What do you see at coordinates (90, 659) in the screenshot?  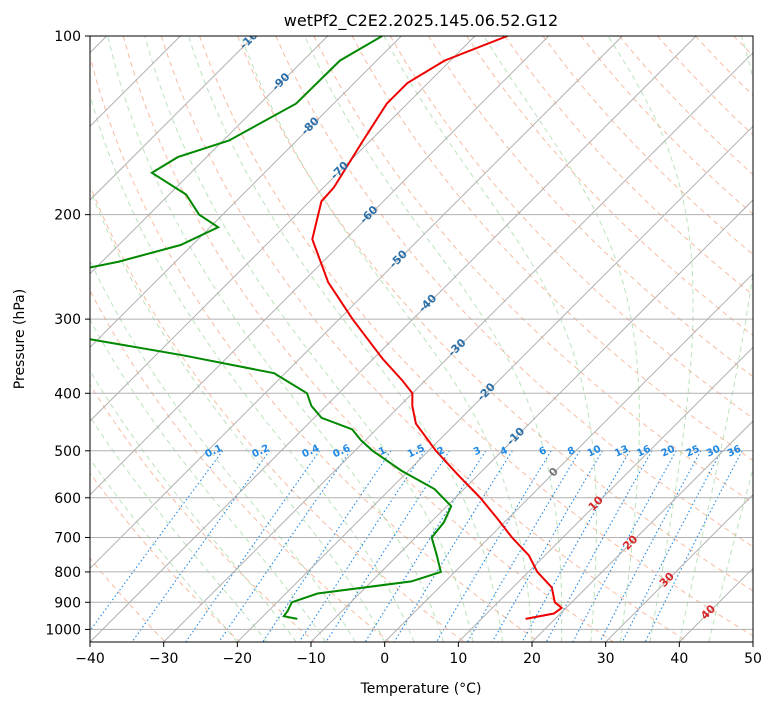 I see `x-tick-label: −40` at bounding box center [90, 659].